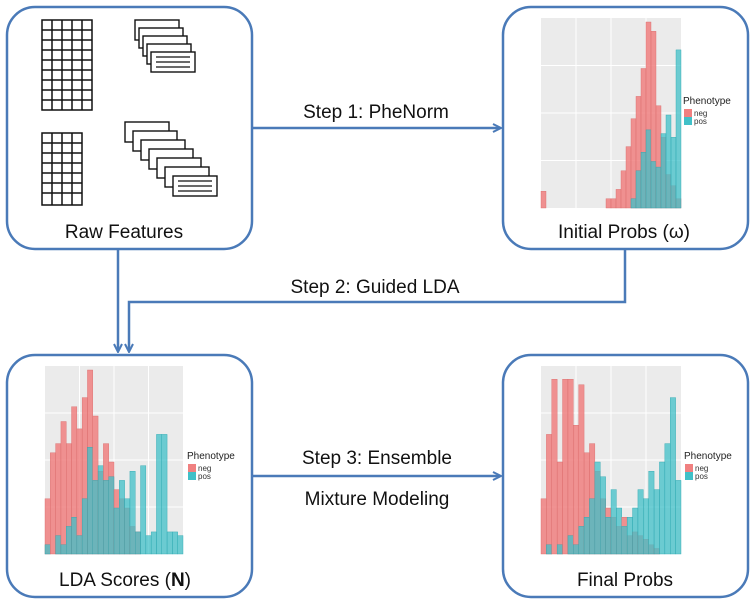 This screenshot has height=605, width=755. What do you see at coordinates (124, 232) in the screenshot?
I see `raw-features-label: Raw Features` at bounding box center [124, 232].